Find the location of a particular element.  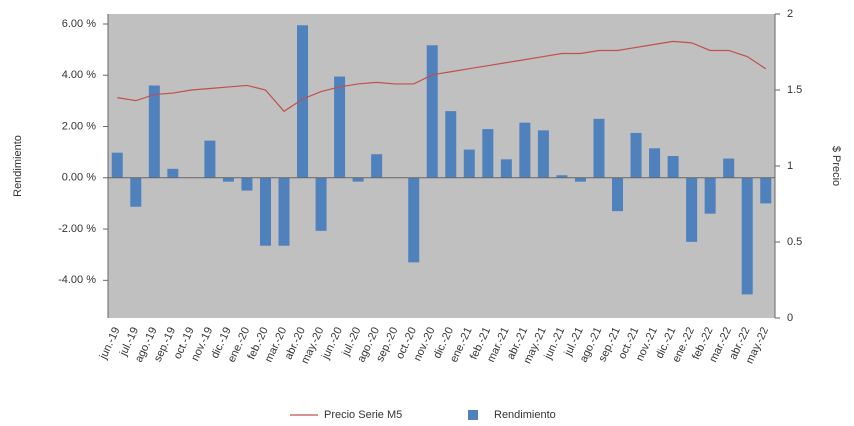

x-tick-label: jun.-19 is located at coordinates (110, 343).